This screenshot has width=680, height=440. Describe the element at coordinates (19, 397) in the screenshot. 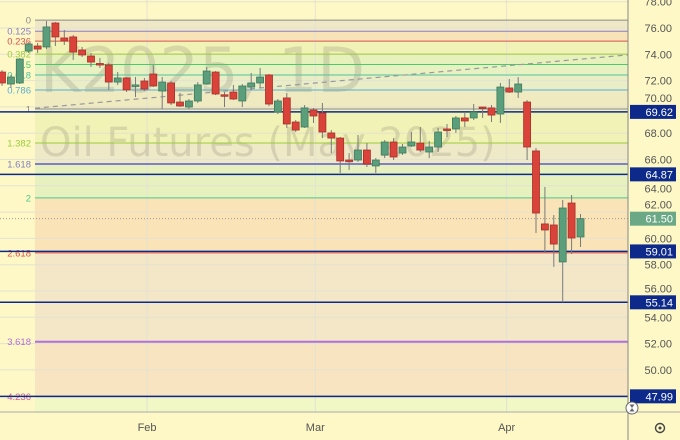

I see `fib-level-label: 4.236` at that location.